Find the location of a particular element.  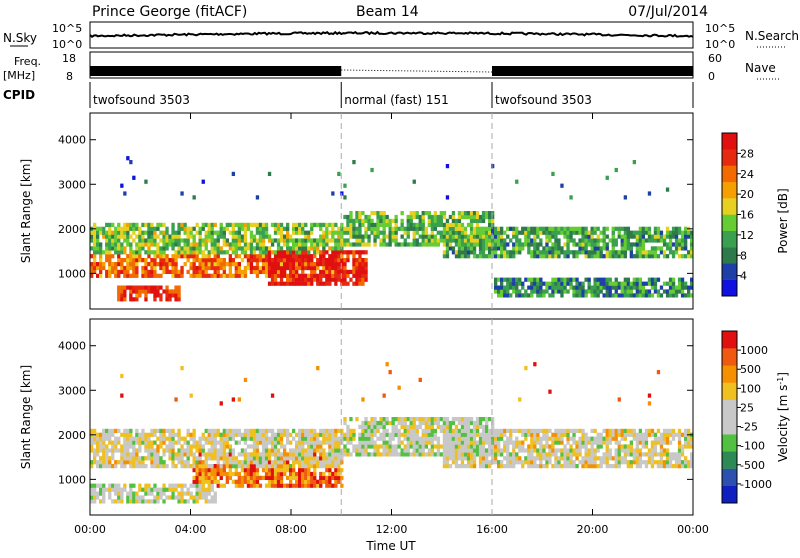

x-tick-label: 08:00 is located at coordinates (291, 529).